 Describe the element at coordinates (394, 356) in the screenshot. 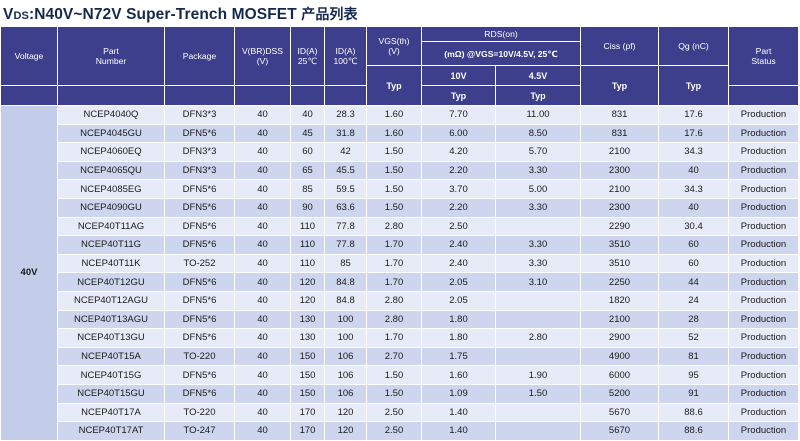

I see `cell-vgs-th: 2.70` at that location.